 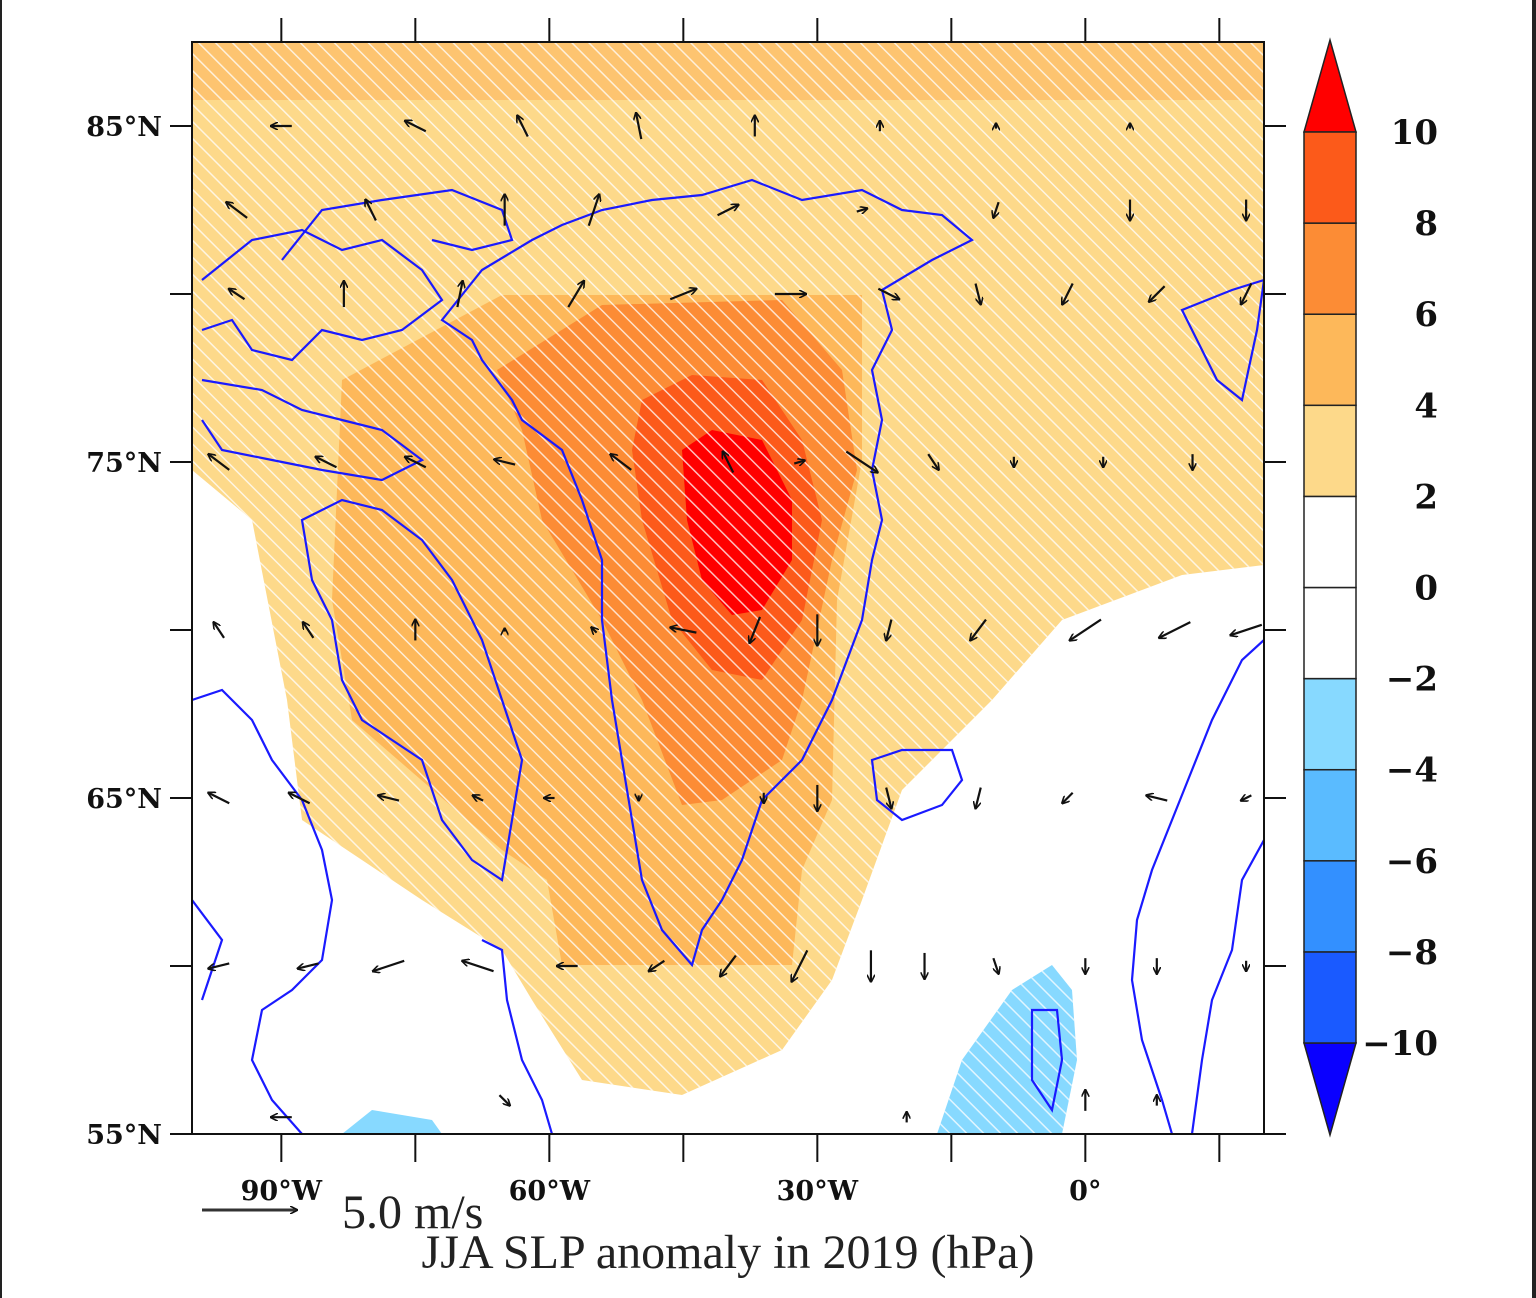 What do you see at coordinates (124, 127) in the screenshot?
I see `y-tick-label: 85°N` at bounding box center [124, 127].